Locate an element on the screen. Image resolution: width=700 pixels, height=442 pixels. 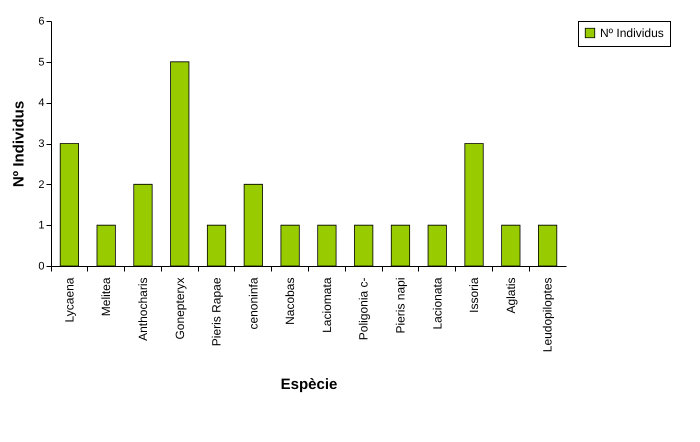
x-axis-title: Espècie is located at coordinates (309, 385).